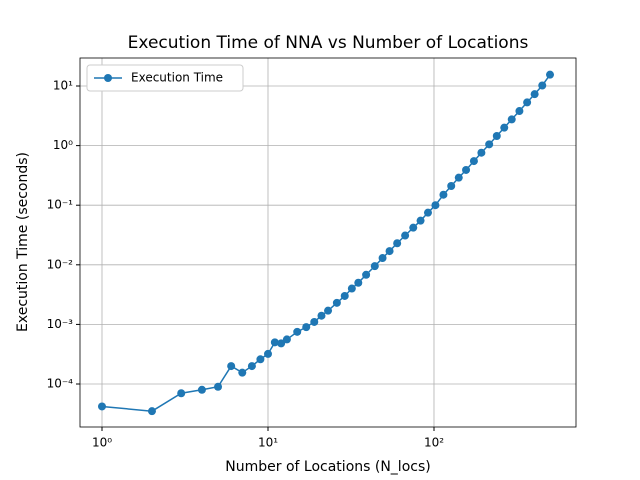 Image resolution: width=640 pixels, height=480 pixels. I want to click on x-axis-label: Number of Locations (N_locs), so click(327, 467).